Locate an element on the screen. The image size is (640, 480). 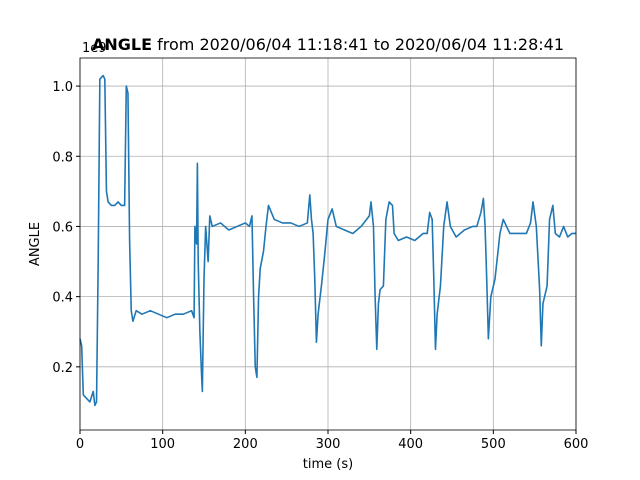
x-tick-label: 400 is located at coordinates (410, 444).